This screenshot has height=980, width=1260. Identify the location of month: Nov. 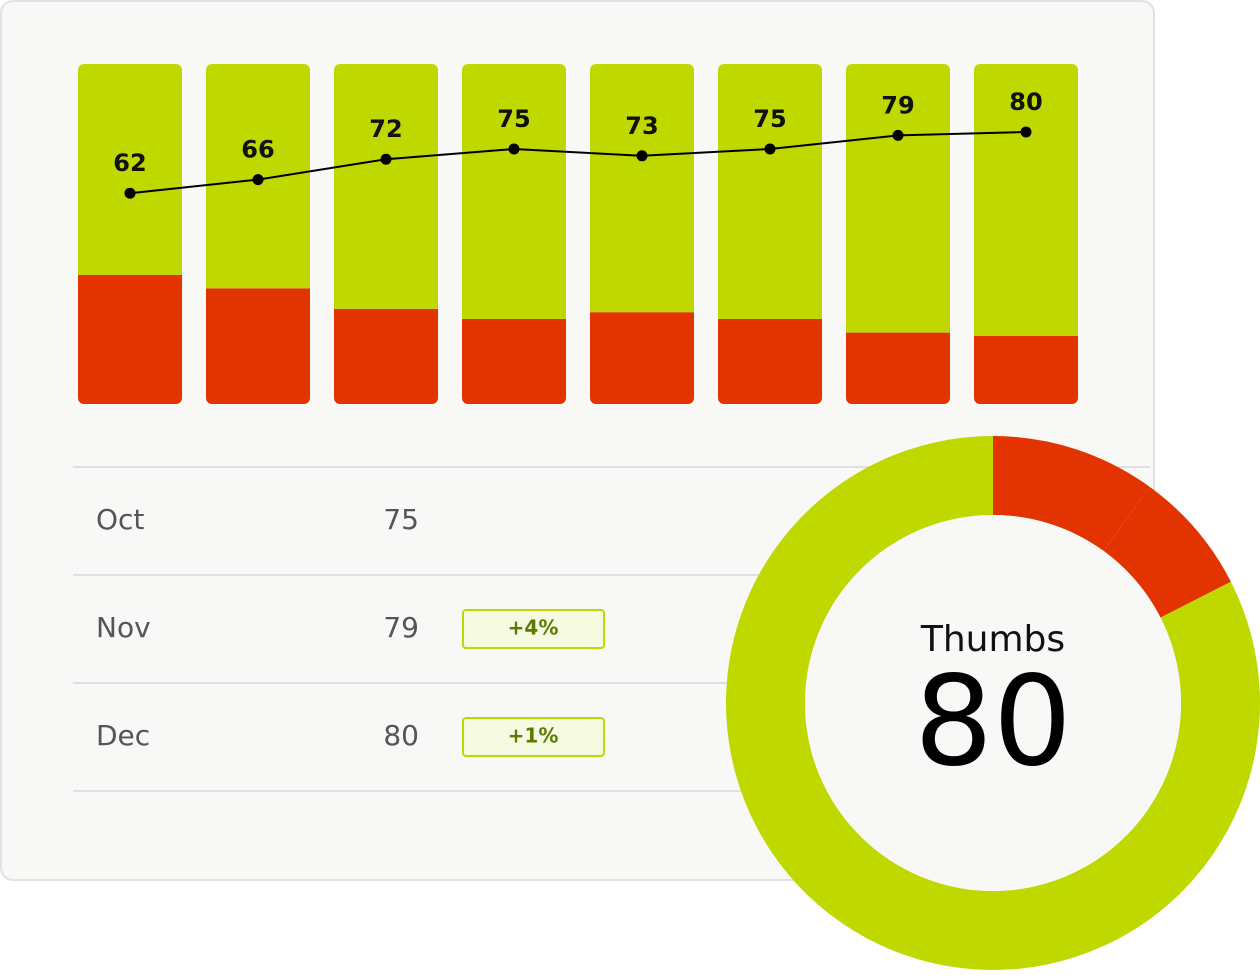
(123, 627).